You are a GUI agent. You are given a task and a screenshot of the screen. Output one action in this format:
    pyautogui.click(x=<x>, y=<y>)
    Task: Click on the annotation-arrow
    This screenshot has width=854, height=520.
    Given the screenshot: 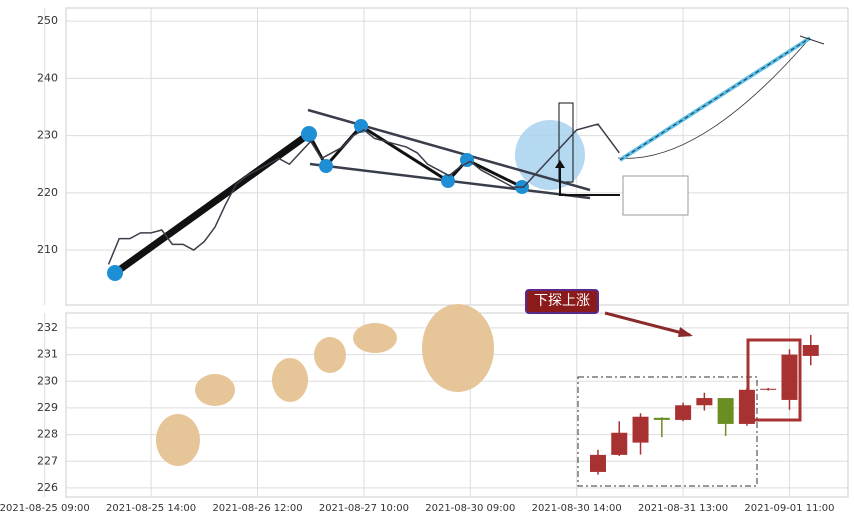 What is the action you would take?
    pyautogui.click(x=647, y=324)
    